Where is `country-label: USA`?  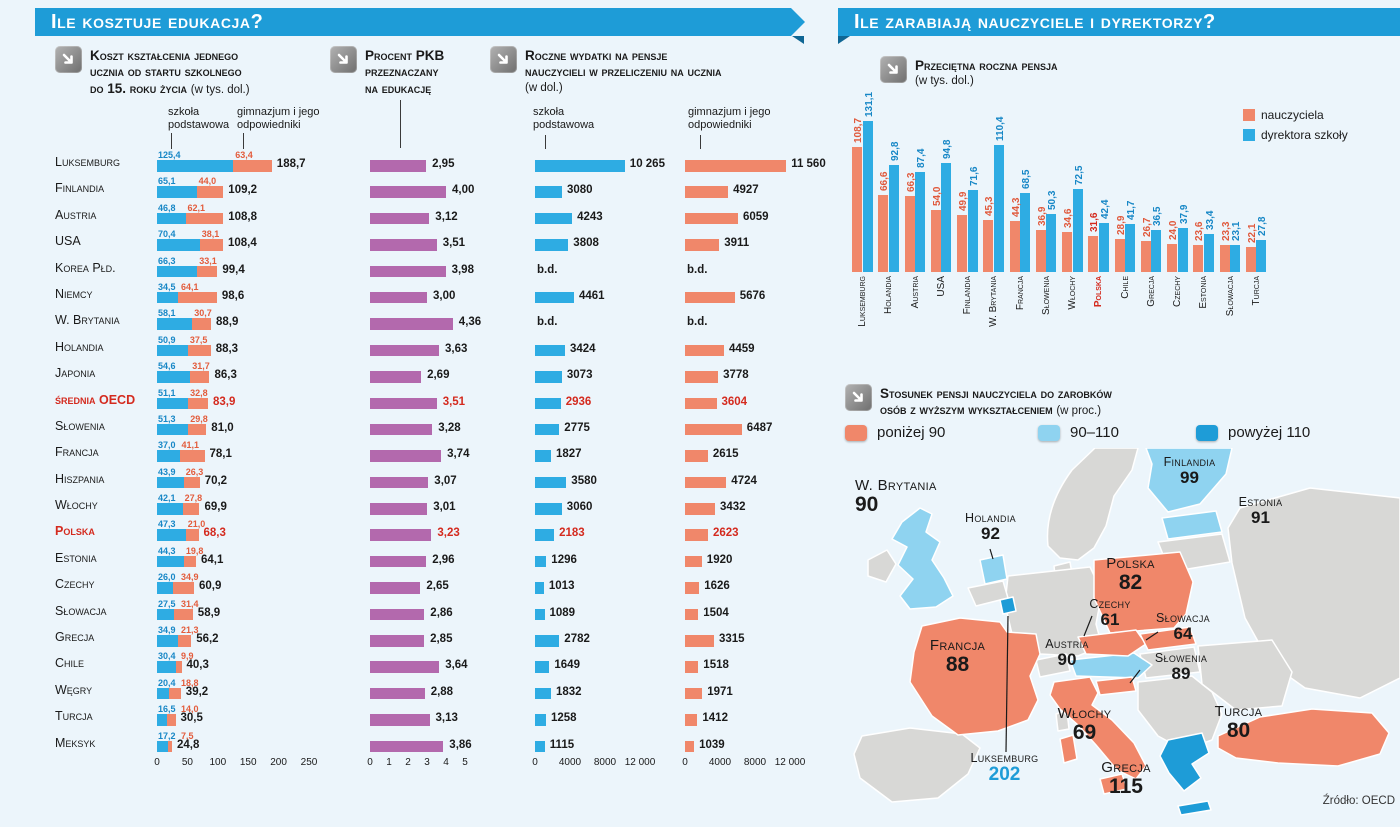 country-label: USA is located at coordinates (68, 241).